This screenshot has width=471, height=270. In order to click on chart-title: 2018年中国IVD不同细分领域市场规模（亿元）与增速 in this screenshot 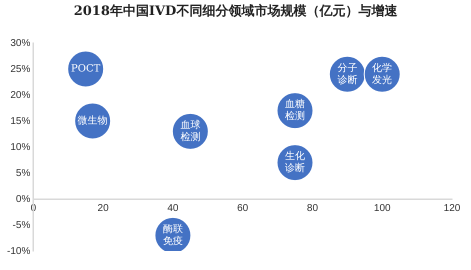, I will do `click(235, 11)`.